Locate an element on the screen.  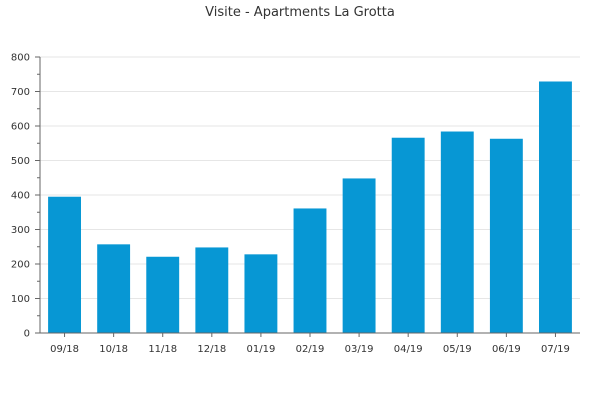
y-axis: 0 100 200 300 400 500 600 700 800 is located at coordinates (26, 196).